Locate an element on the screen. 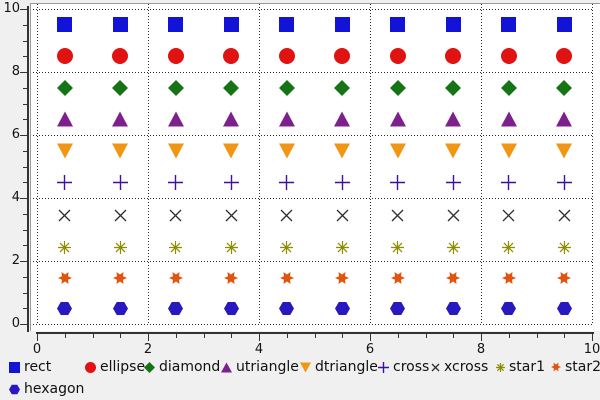  y-tick-label: 2 is located at coordinates (15, 260).